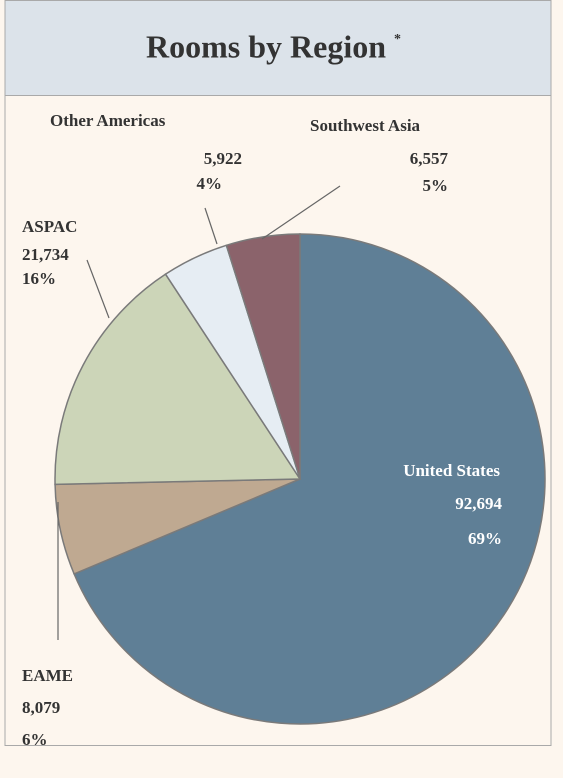 This screenshot has width=563, height=778. I want to click on value-label: 6,557, so click(429, 158).